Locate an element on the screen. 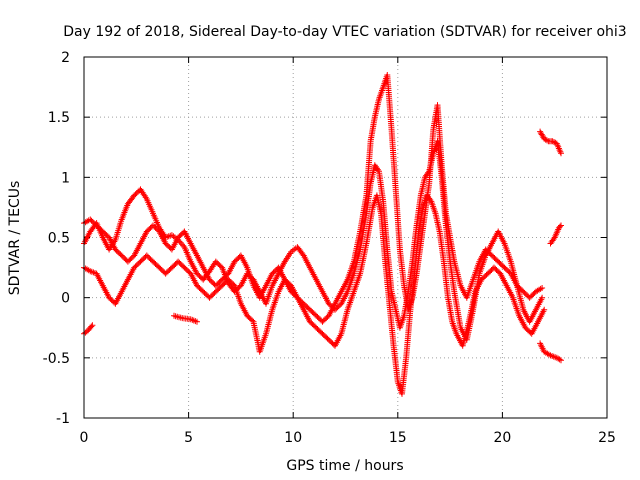 Image resolution: width=640 pixels, height=480 pixels. y-tick-label: 0 is located at coordinates (65, 299).